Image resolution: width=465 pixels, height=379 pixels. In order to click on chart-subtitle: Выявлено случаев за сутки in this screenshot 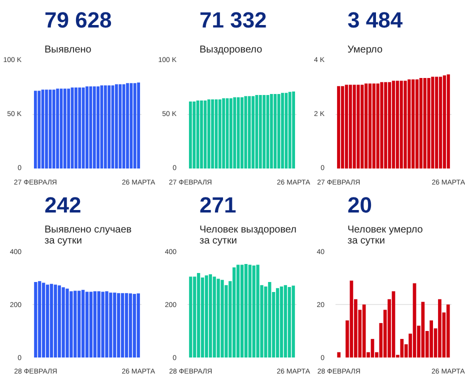, I will do `click(88, 235)`.